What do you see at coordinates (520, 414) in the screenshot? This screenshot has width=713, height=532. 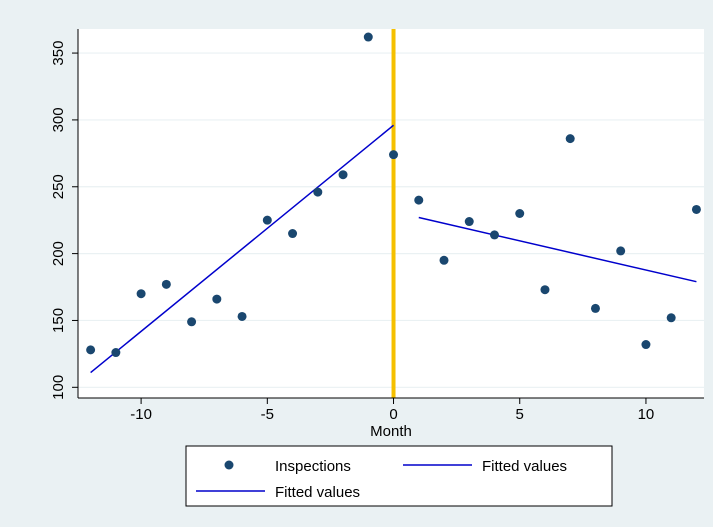 I see `x-tick-label: 5` at bounding box center [520, 414].